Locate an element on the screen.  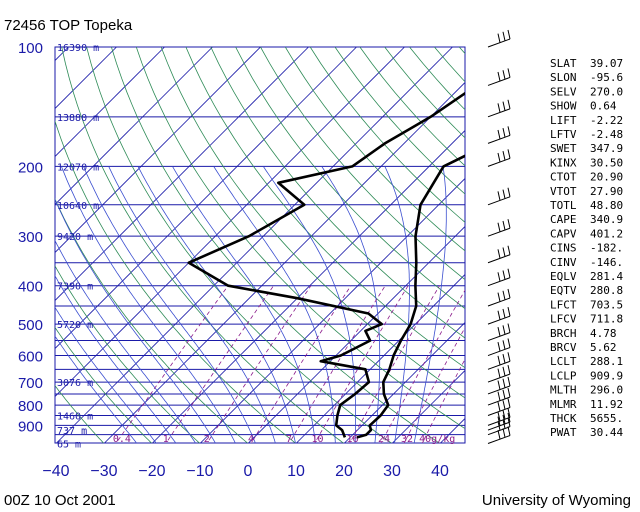
index-name: SELV is located at coordinates (563, 91).